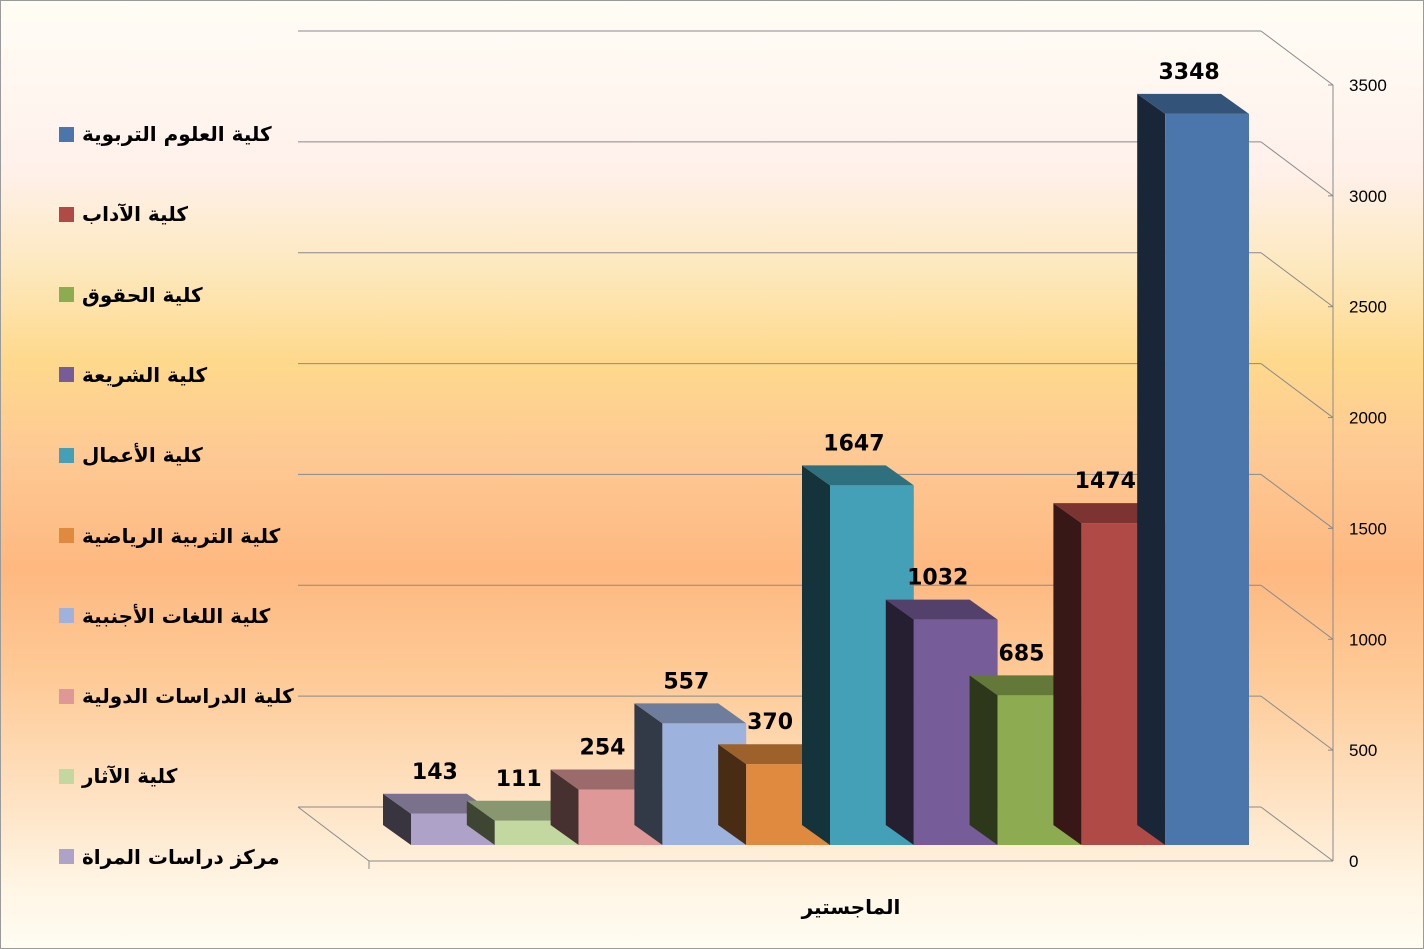 This screenshot has width=1424, height=949. I want to click on legend-label: كلية الشريعة, so click(145, 374).